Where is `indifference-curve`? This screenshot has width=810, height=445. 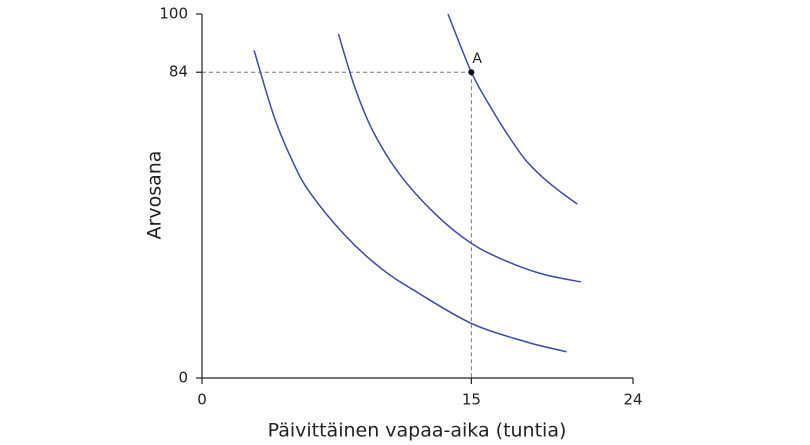 indifference-curve is located at coordinates (512, 109).